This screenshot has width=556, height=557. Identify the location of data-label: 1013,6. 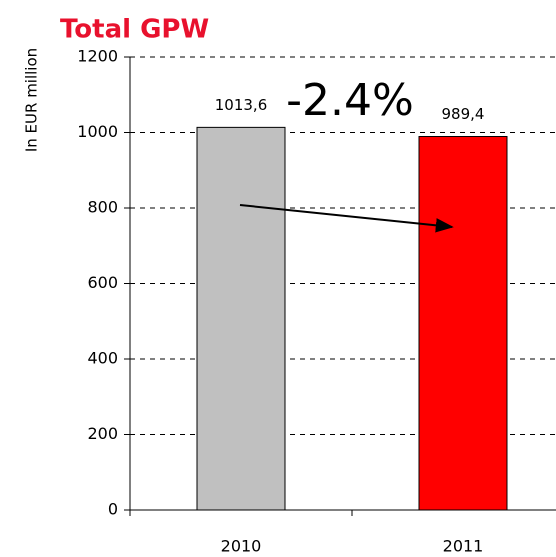
(241, 105).